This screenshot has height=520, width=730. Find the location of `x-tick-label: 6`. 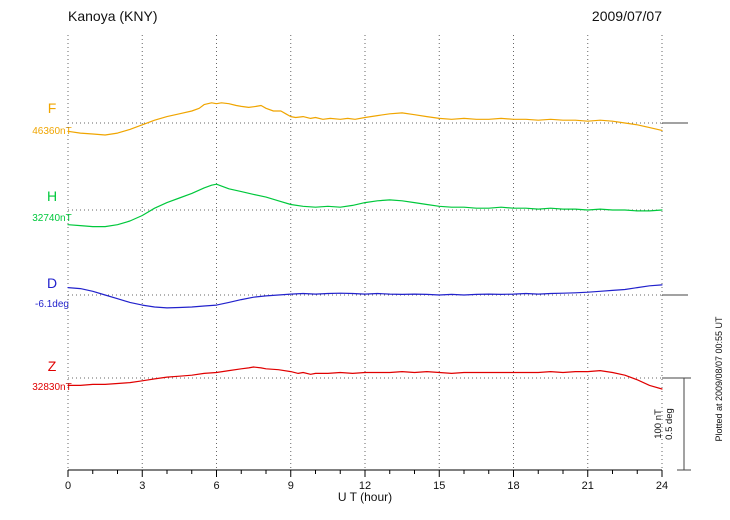

x-tick-label: 6 is located at coordinates (216, 486).